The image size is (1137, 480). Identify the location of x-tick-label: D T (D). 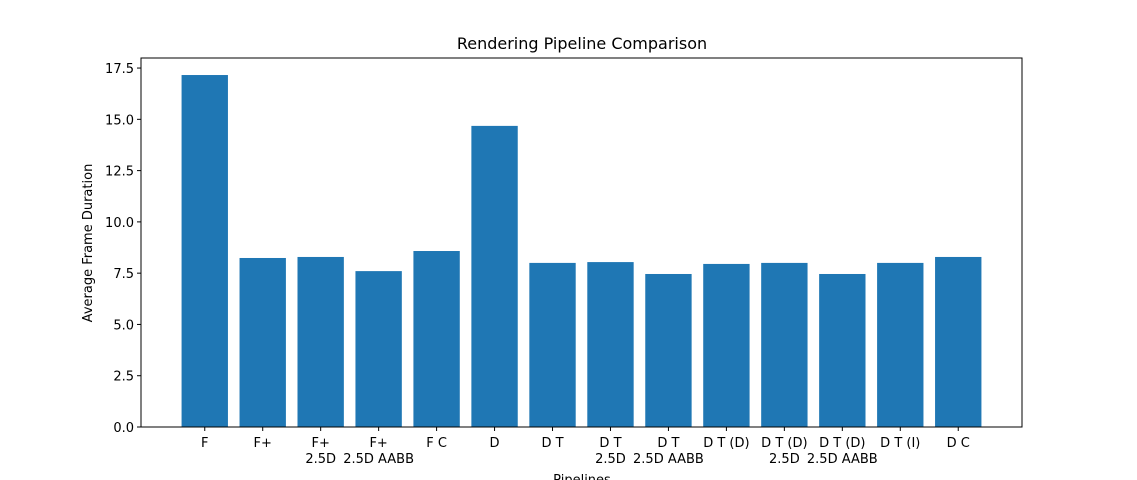
(726, 443).